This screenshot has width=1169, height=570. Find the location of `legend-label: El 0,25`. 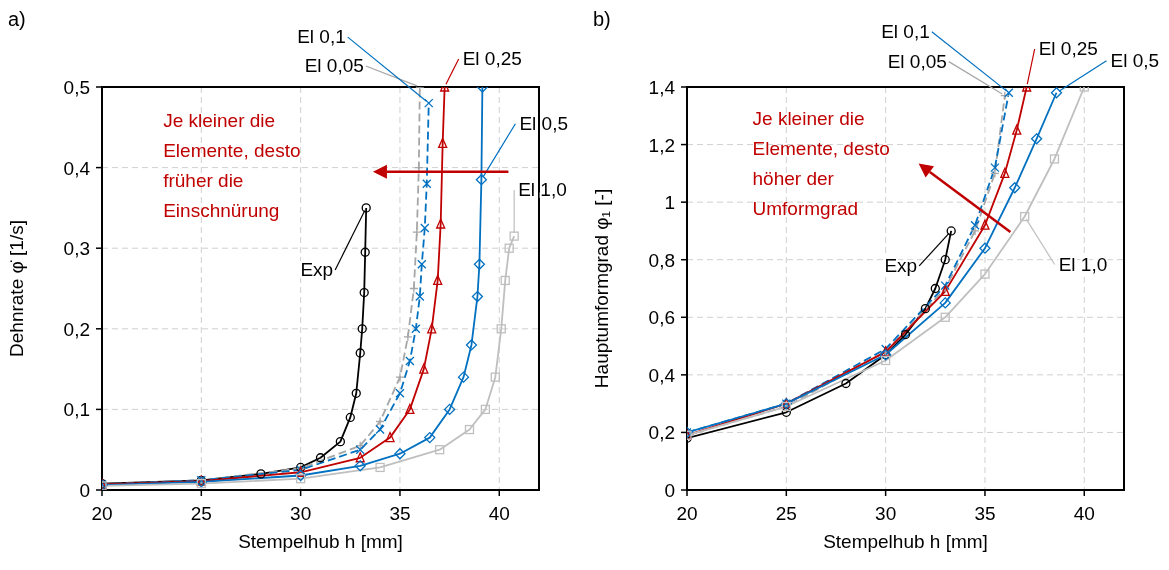

legend-label: El 0,25 is located at coordinates (492, 58).